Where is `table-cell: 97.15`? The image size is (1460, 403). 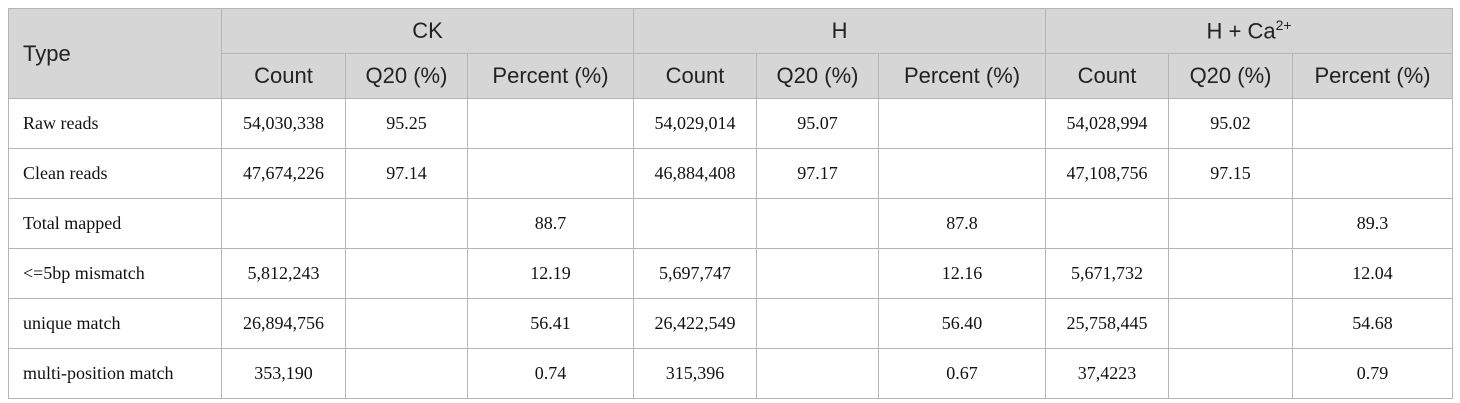
table-cell: 97.15 is located at coordinates (1231, 173).